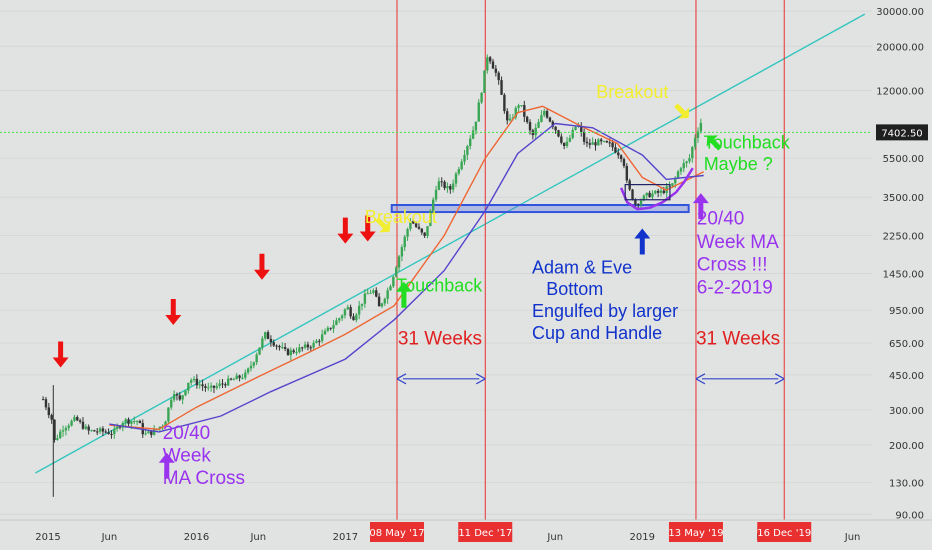 This screenshot has height=550, width=932. What do you see at coordinates (900, 12) in the screenshot?
I see `y-tick-label: 30000.00` at bounding box center [900, 12].